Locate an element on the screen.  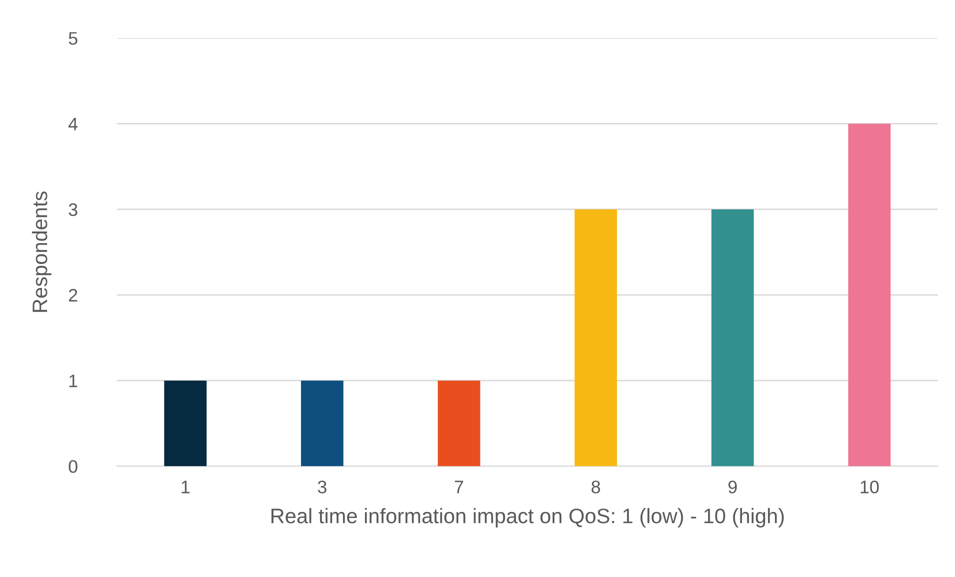
y-tick-label: 4 is located at coordinates (73, 124).